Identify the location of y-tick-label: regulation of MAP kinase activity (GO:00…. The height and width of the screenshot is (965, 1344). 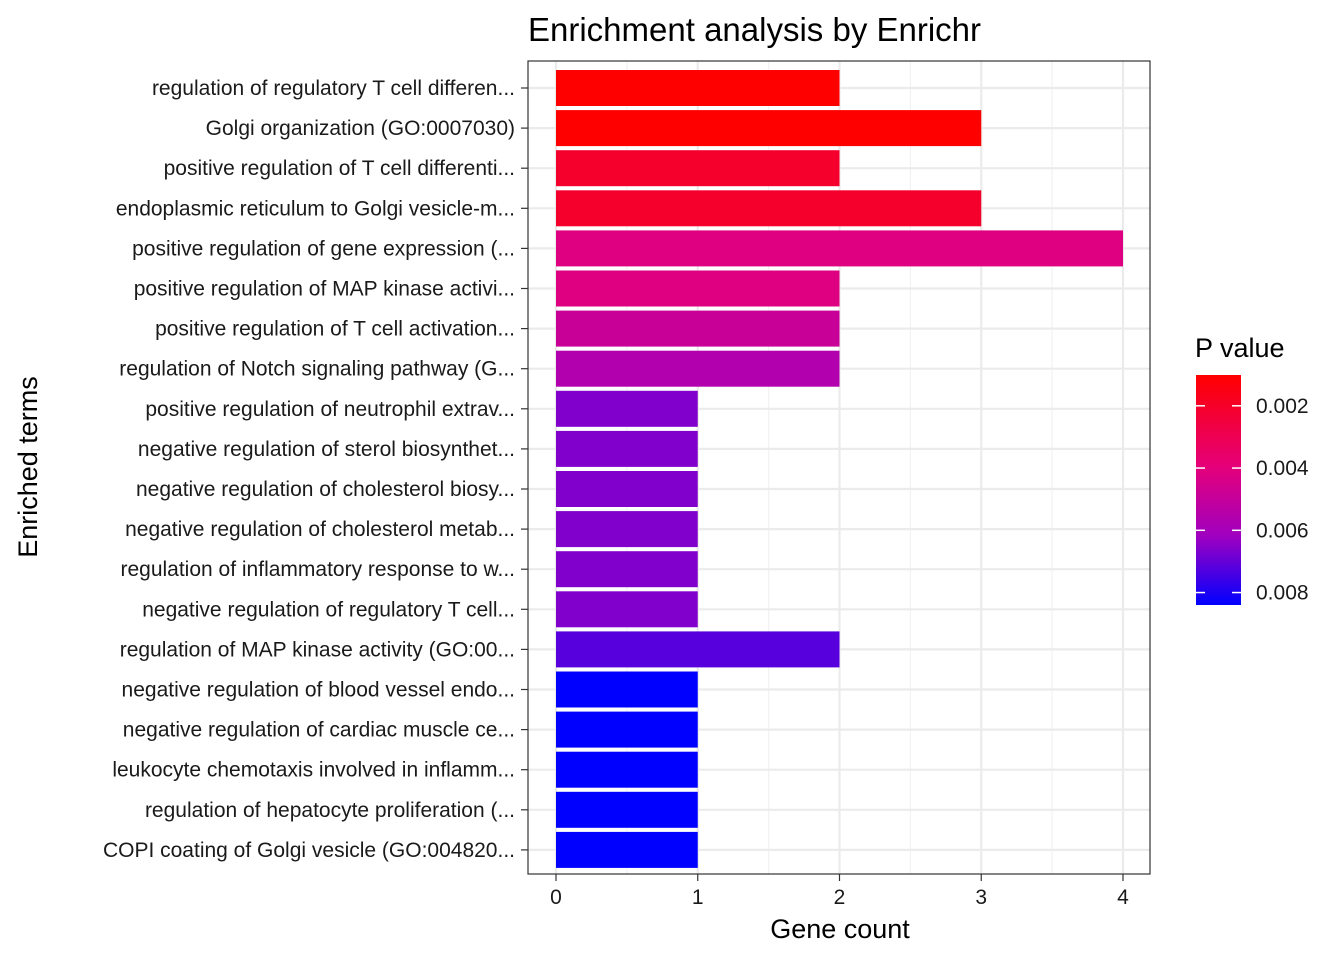
(317, 649).